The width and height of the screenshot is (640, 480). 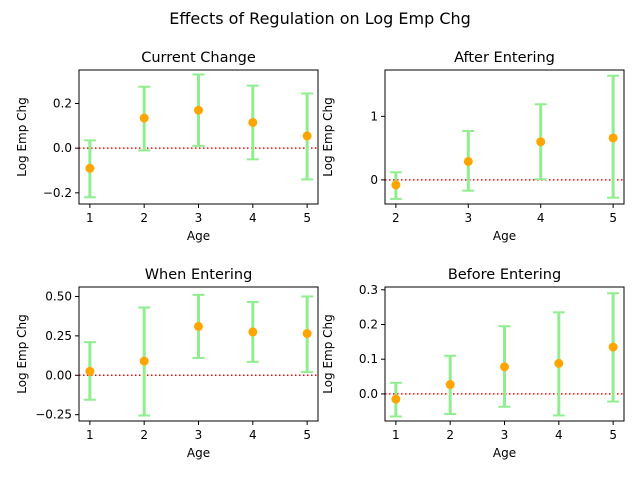 What do you see at coordinates (58, 296) in the screenshot?
I see `y-tick-label: 0.50` at bounding box center [58, 296].